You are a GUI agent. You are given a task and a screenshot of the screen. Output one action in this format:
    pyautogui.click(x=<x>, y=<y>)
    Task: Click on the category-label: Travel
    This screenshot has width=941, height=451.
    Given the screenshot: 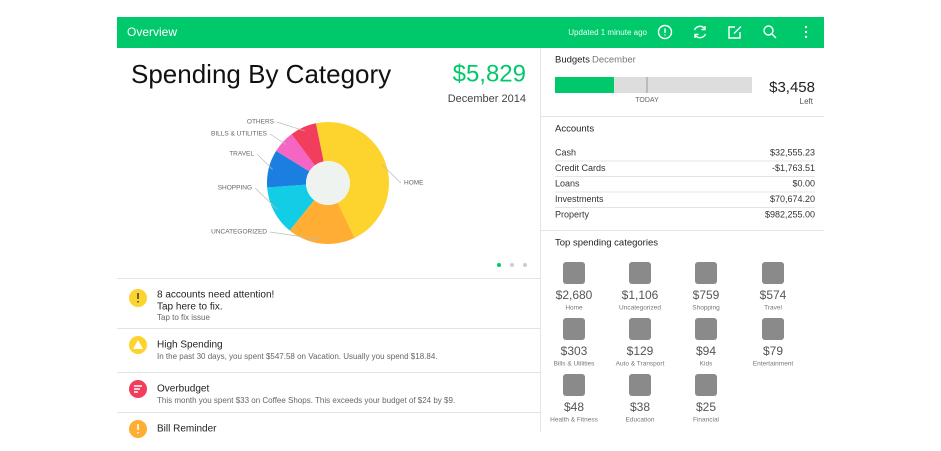 What is the action you would take?
    pyautogui.click(x=773, y=308)
    